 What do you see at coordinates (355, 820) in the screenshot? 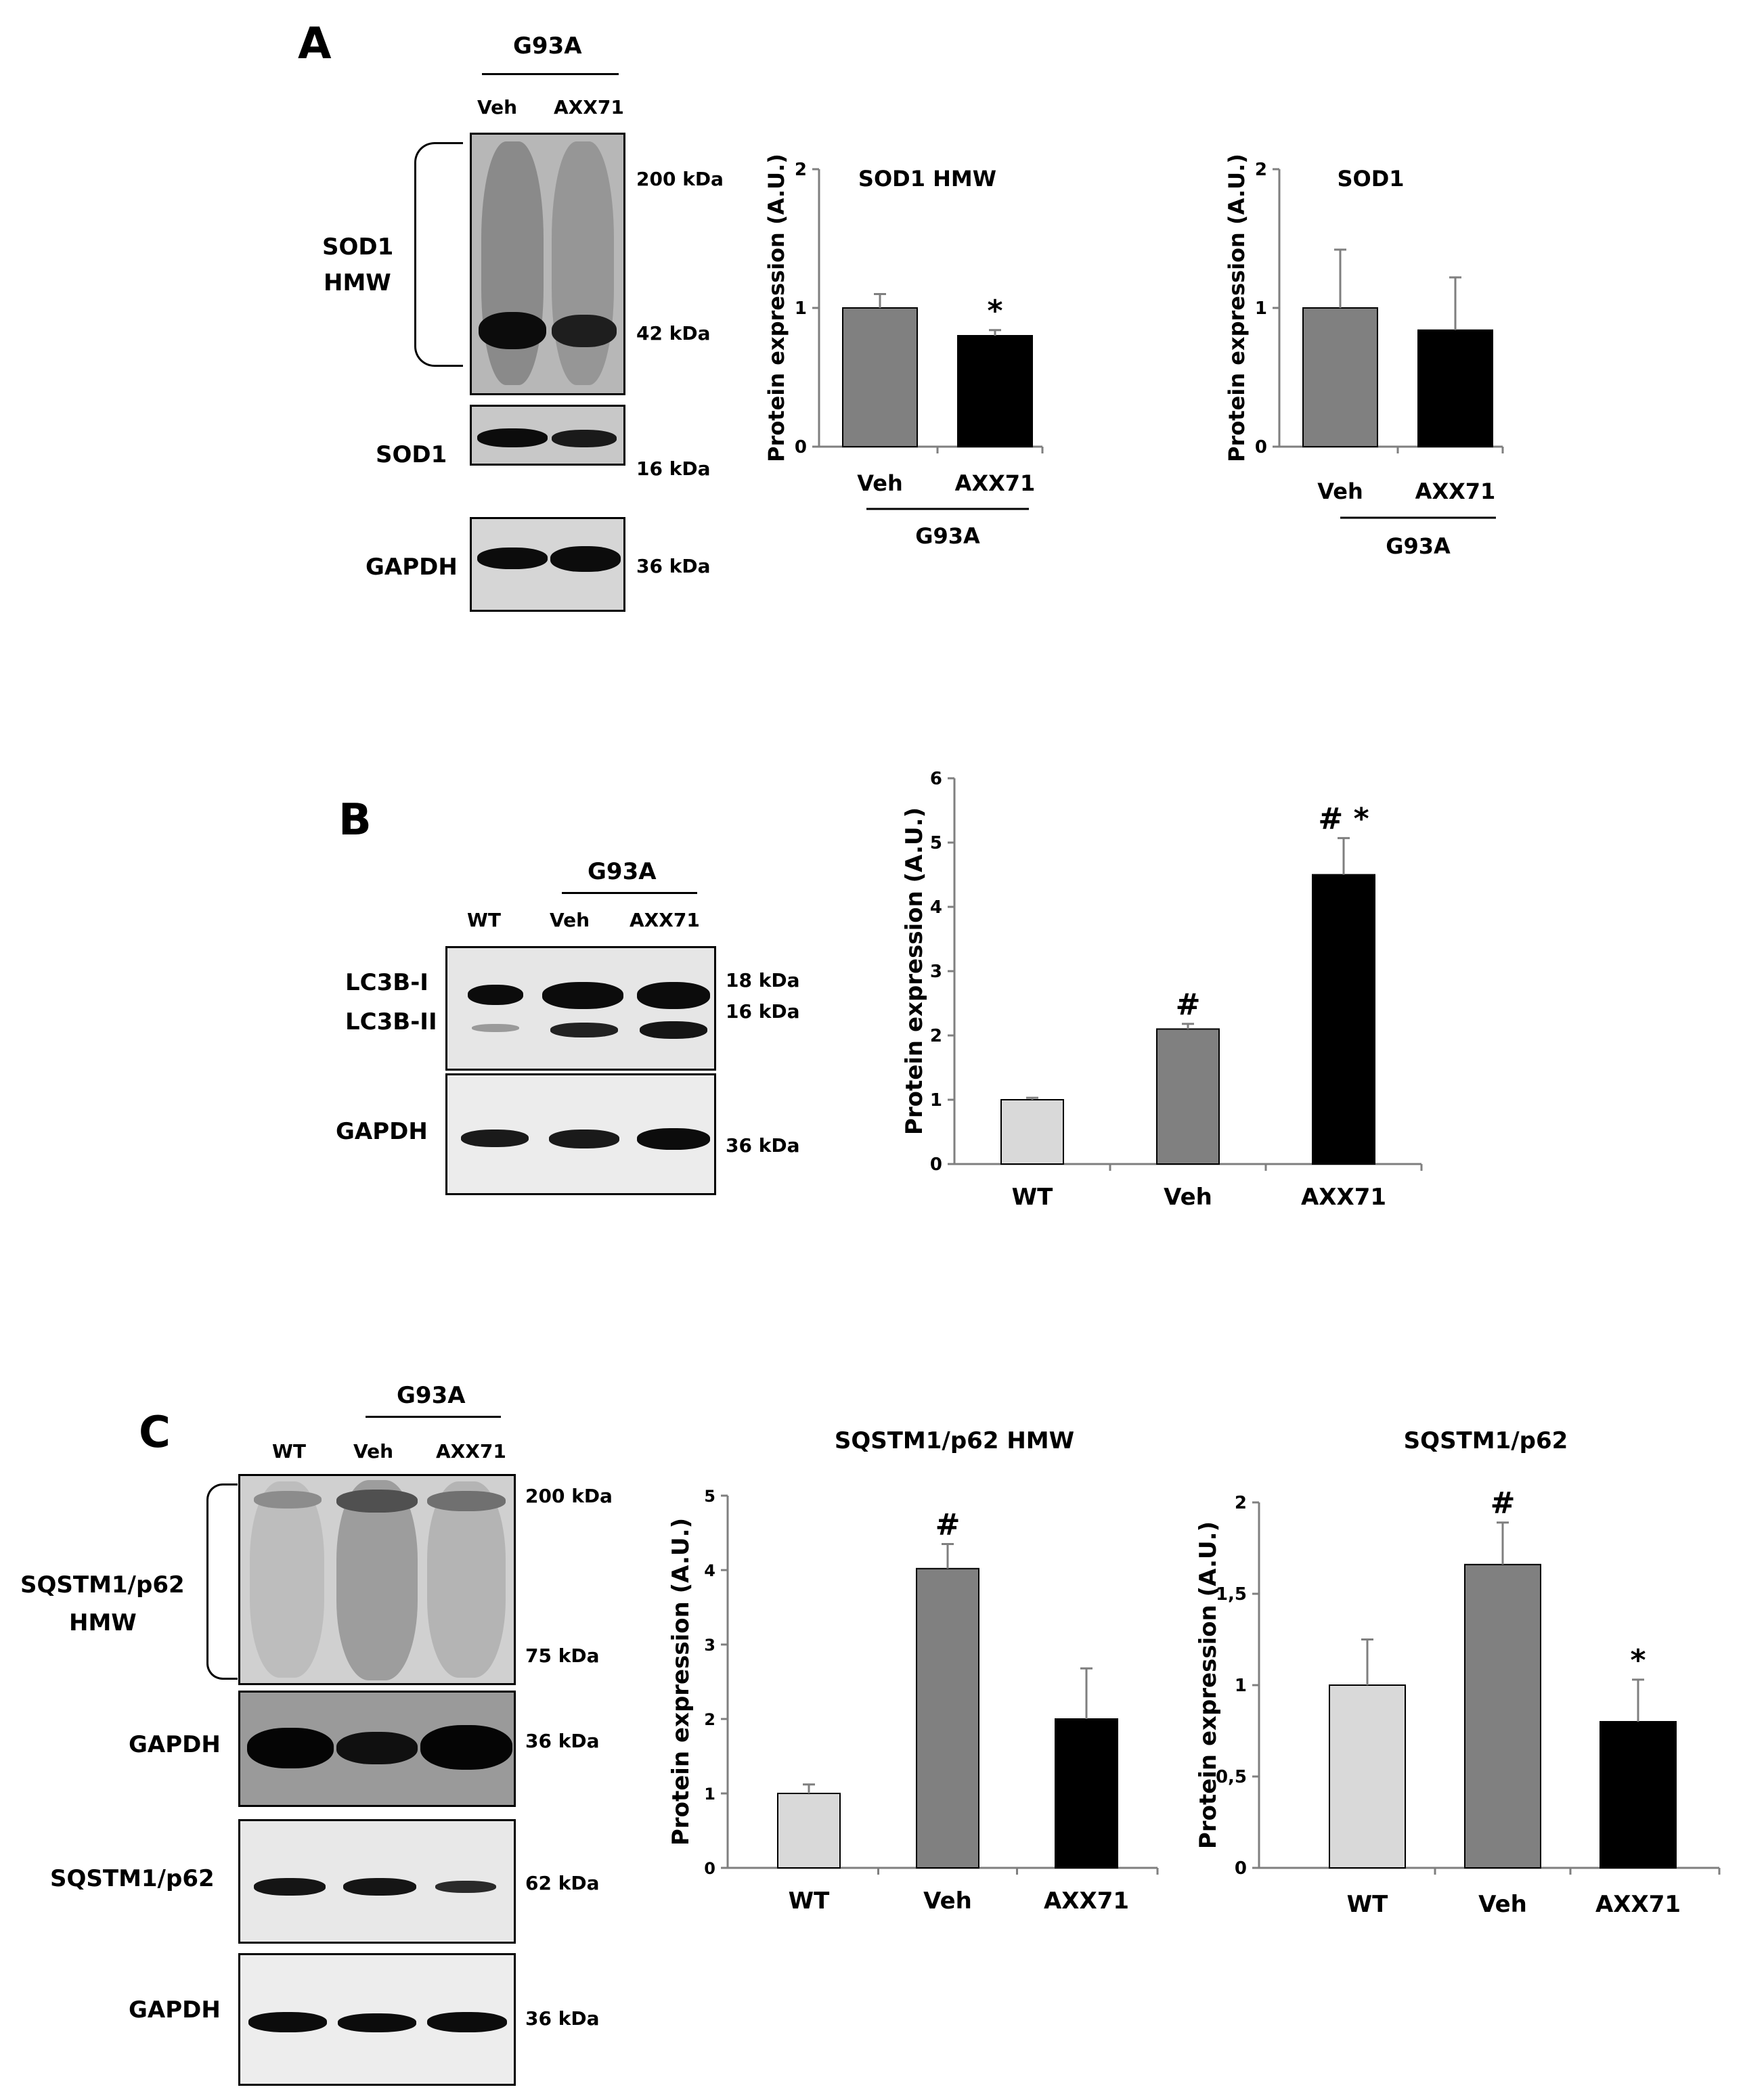
I see `panel-b-letter: B` at bounding box center [355, 820].